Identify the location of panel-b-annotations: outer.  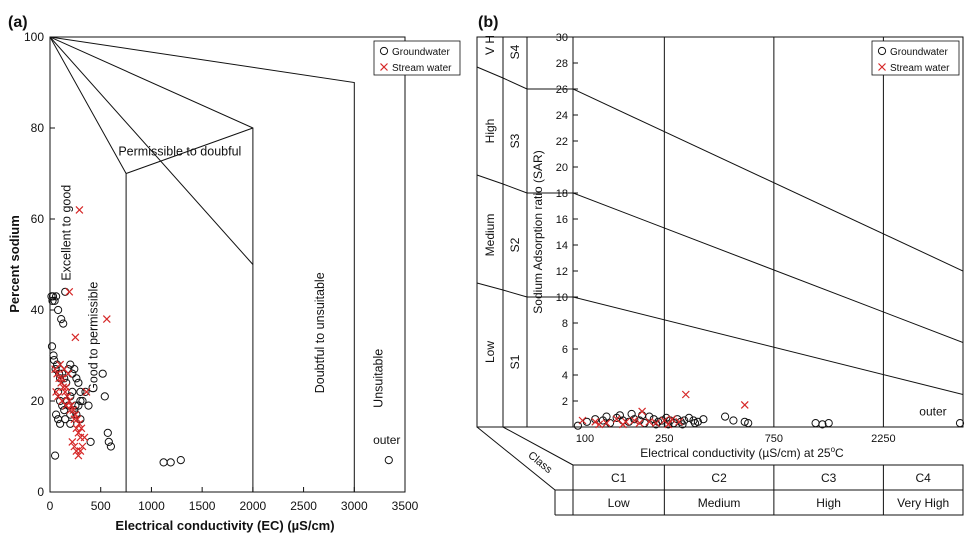
(932, 411).